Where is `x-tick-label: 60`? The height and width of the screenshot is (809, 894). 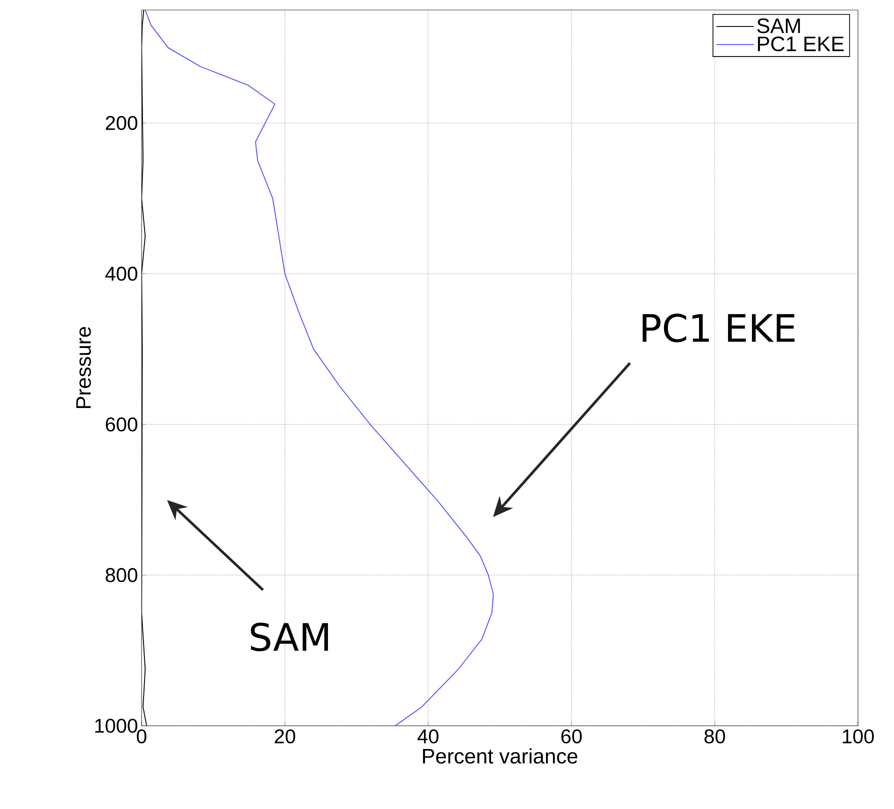
x-tick-label: 60 is located at coordinates (571, 736).